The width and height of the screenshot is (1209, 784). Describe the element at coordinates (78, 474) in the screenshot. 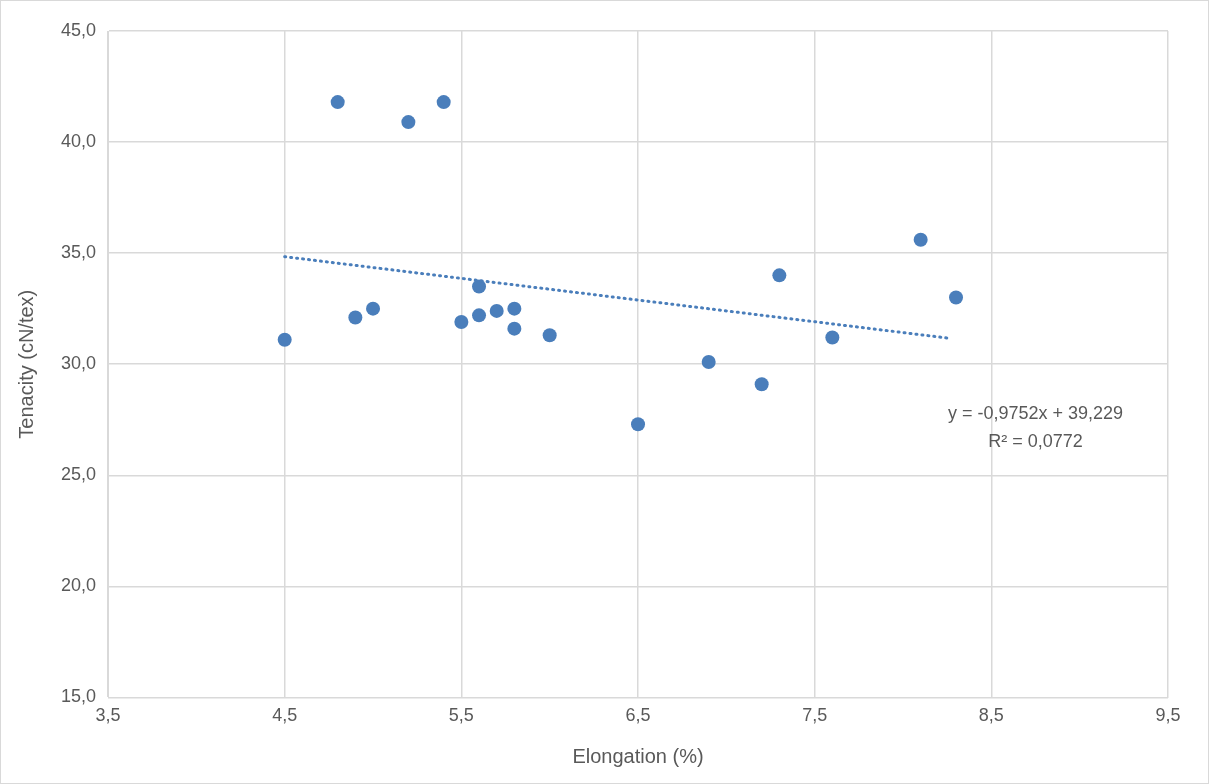

I see `y-tick-label: 25,0` at that location.